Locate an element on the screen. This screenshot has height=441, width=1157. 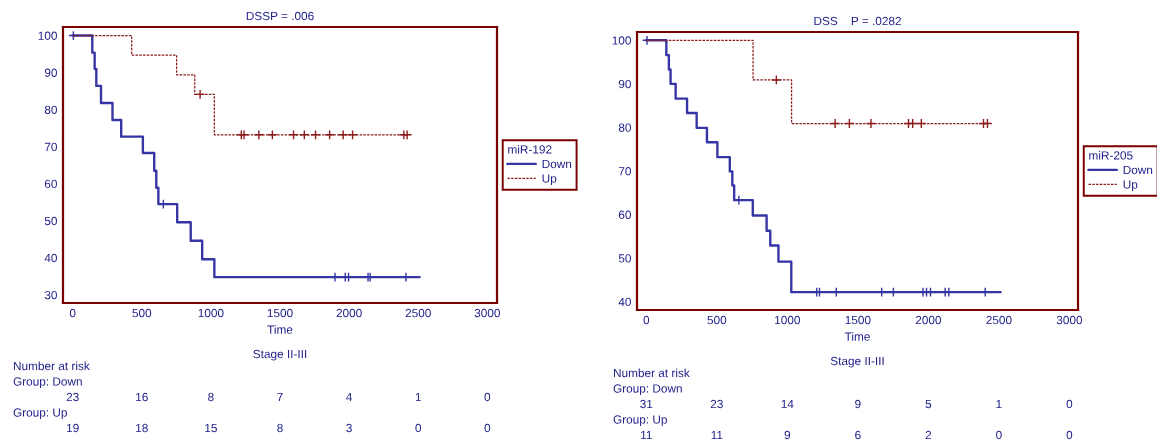
text: 2 is located at coordinates (928, 435).